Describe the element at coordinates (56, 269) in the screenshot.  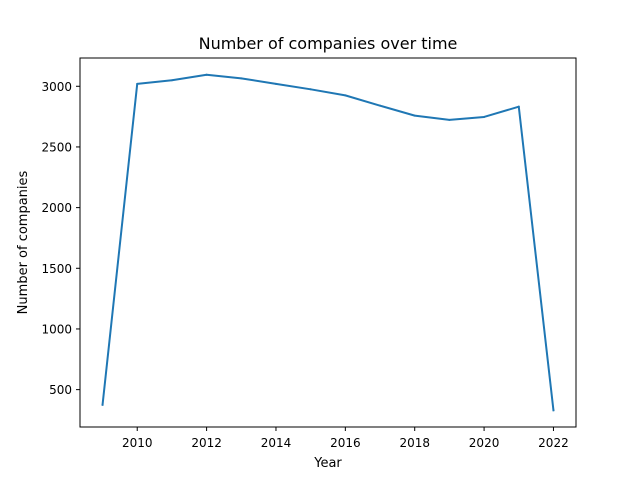
I see `y-tick-label: 1500` at that location.